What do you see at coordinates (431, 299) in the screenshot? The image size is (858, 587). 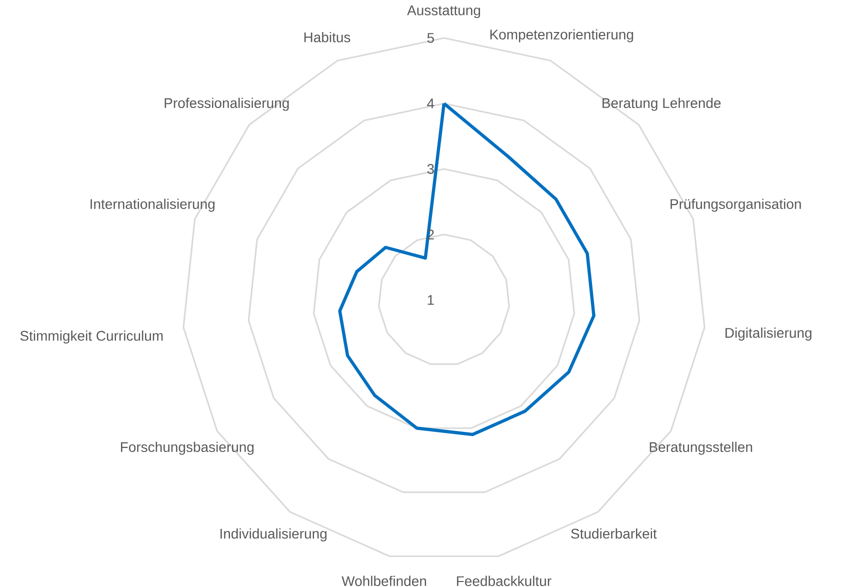 I see `y-tick-label: 1` at bounding box center [431, 299].